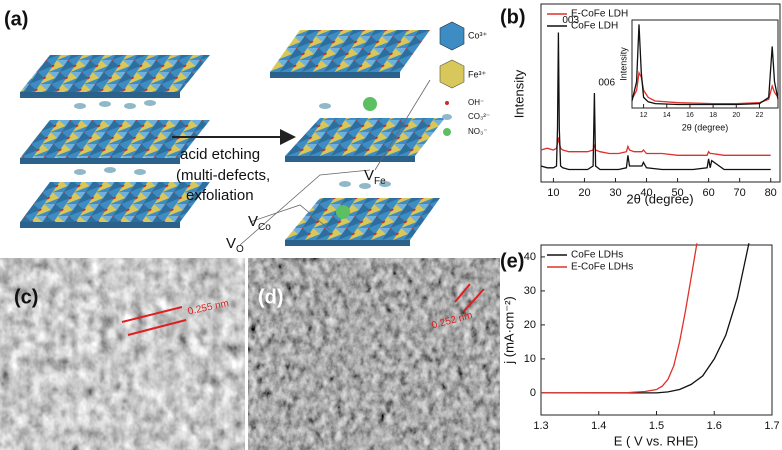 The image size is (782, 450). I want to click on panel-label: (b), so click(513, 17).